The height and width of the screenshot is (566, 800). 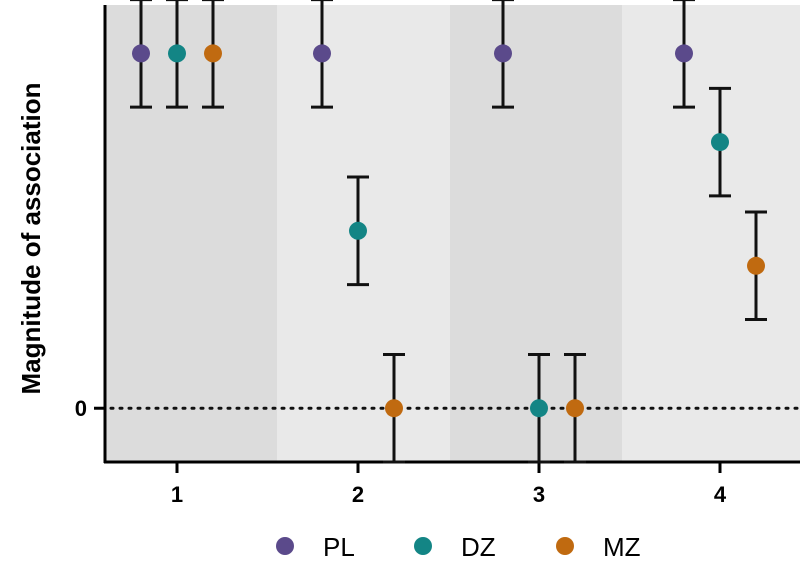 I want to click on y-axis-label: Magnitude of association, so click(x=31, y=238).